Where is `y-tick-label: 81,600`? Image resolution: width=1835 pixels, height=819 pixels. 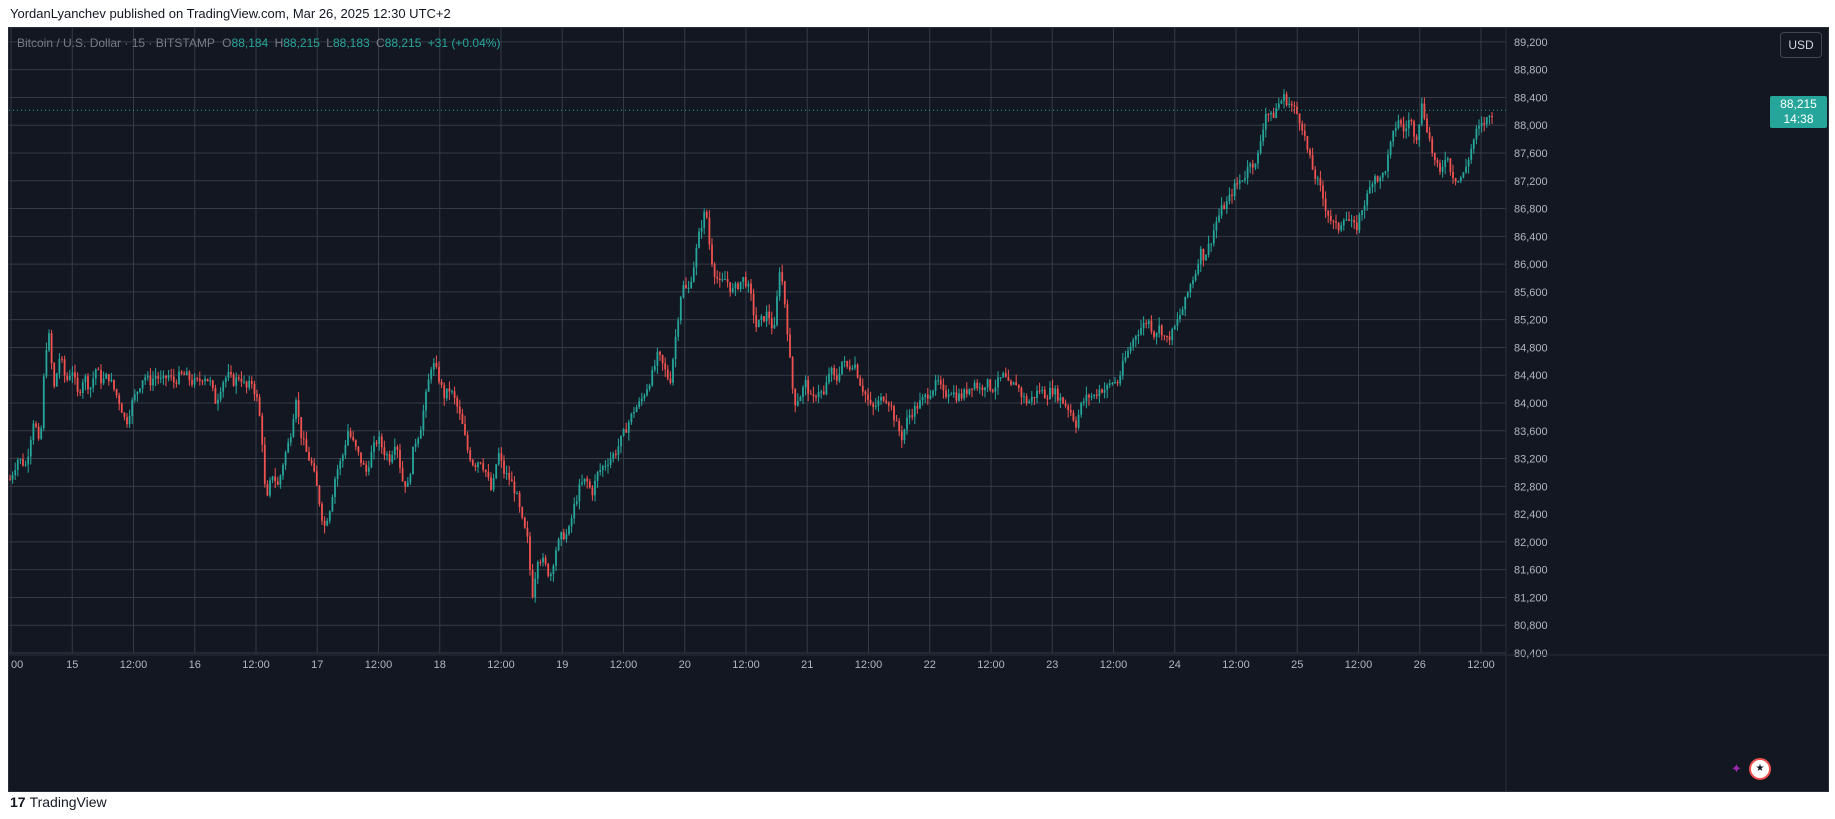 y-tick-label: 81,600 is located at coordinates (1531, 571).